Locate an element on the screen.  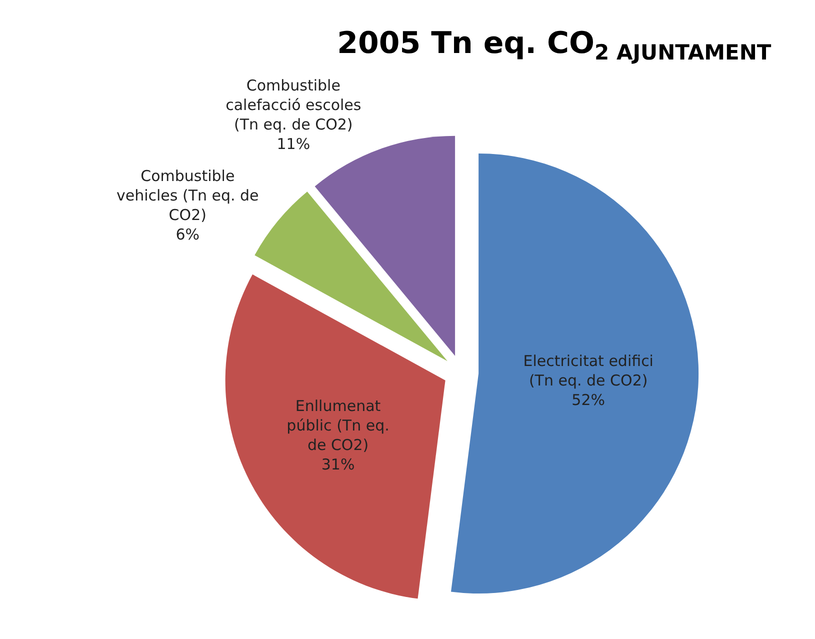
slice-label: Combustible calefacció escoles (Tn eq. de CO2) is located at coordinates (294, 105).